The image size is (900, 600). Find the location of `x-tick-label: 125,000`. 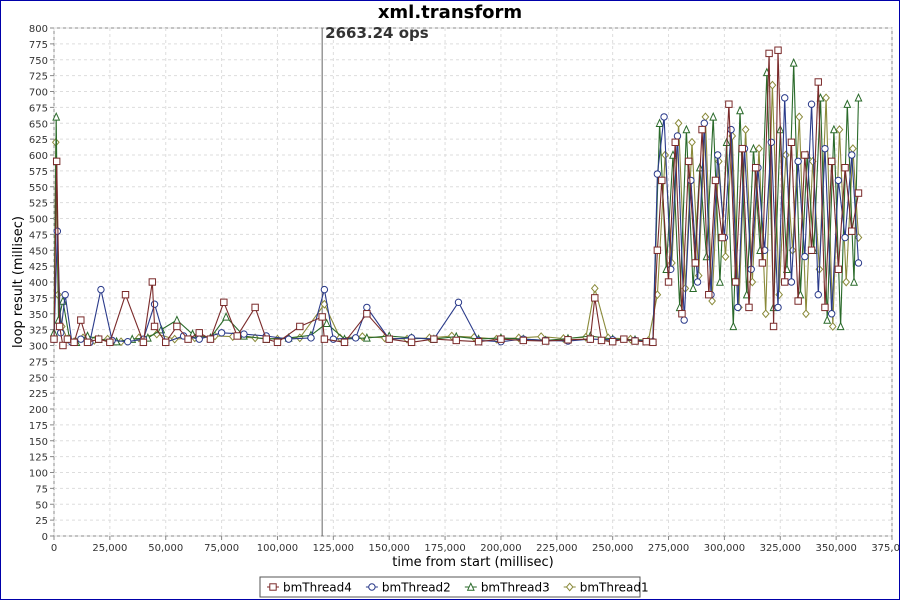

x-tick-label: 125,000 is located at coordinates (333, 548).